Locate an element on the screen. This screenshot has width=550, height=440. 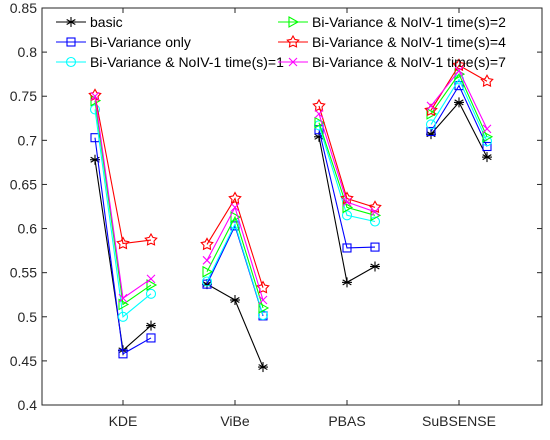
legend-label: basic is located at coordinates (106, 22).